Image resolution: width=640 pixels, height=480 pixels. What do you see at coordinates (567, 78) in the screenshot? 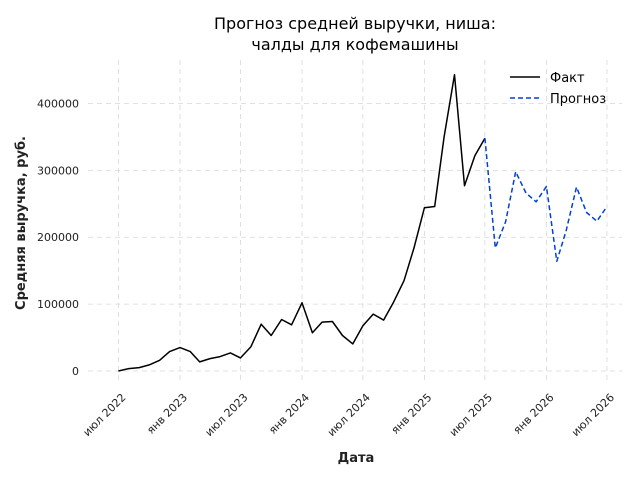
I see `legend-label-fact: Факт` at bounding box center [567, 78].